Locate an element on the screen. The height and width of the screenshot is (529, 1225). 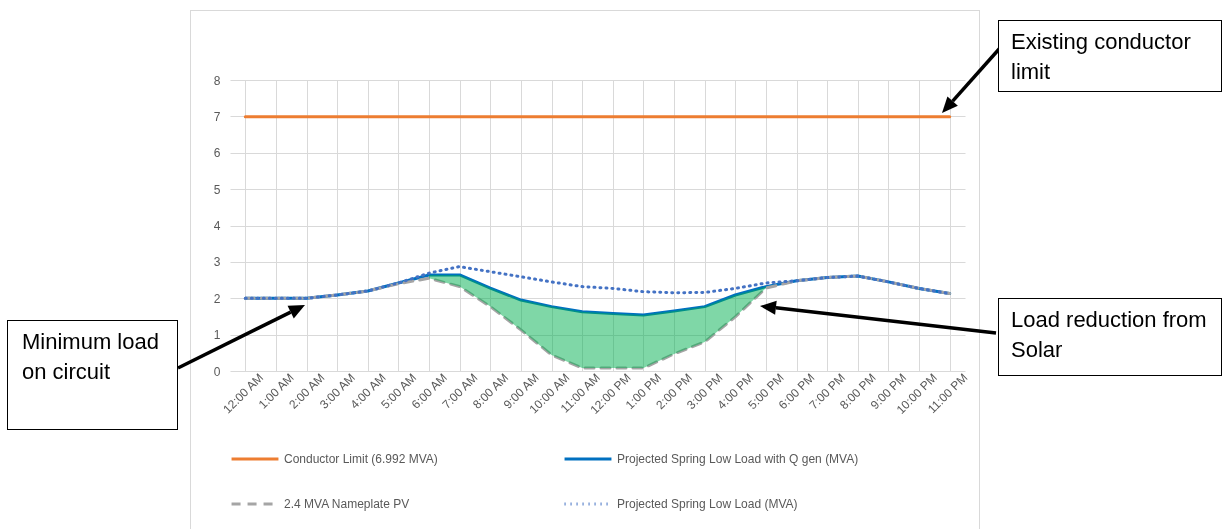
y-tick-label: 1 is located at coordinates (217, 335).